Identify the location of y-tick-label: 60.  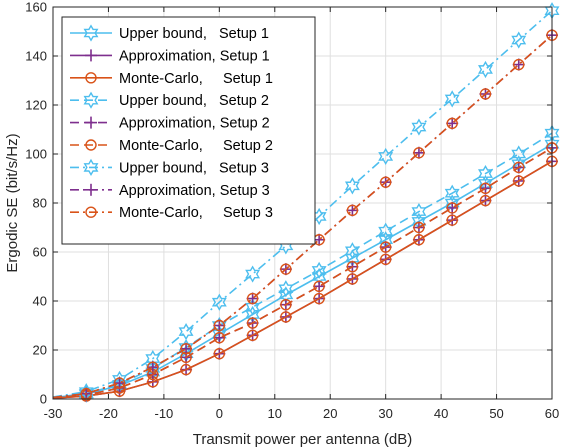
(40, 252).